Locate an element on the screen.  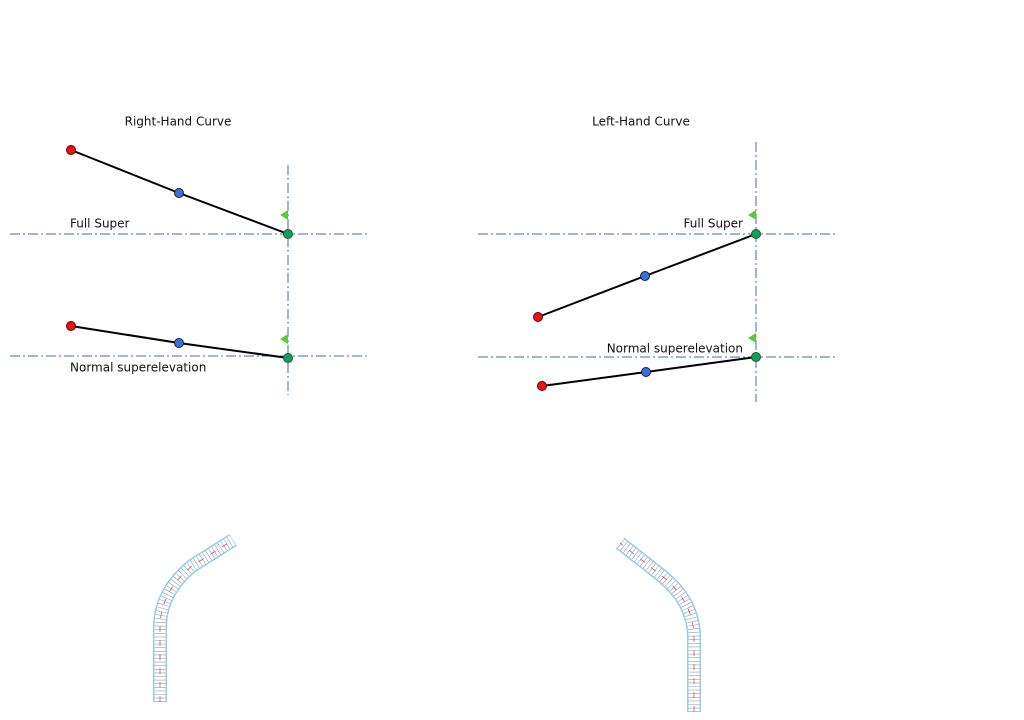
road is located at coordinates (195, 618).